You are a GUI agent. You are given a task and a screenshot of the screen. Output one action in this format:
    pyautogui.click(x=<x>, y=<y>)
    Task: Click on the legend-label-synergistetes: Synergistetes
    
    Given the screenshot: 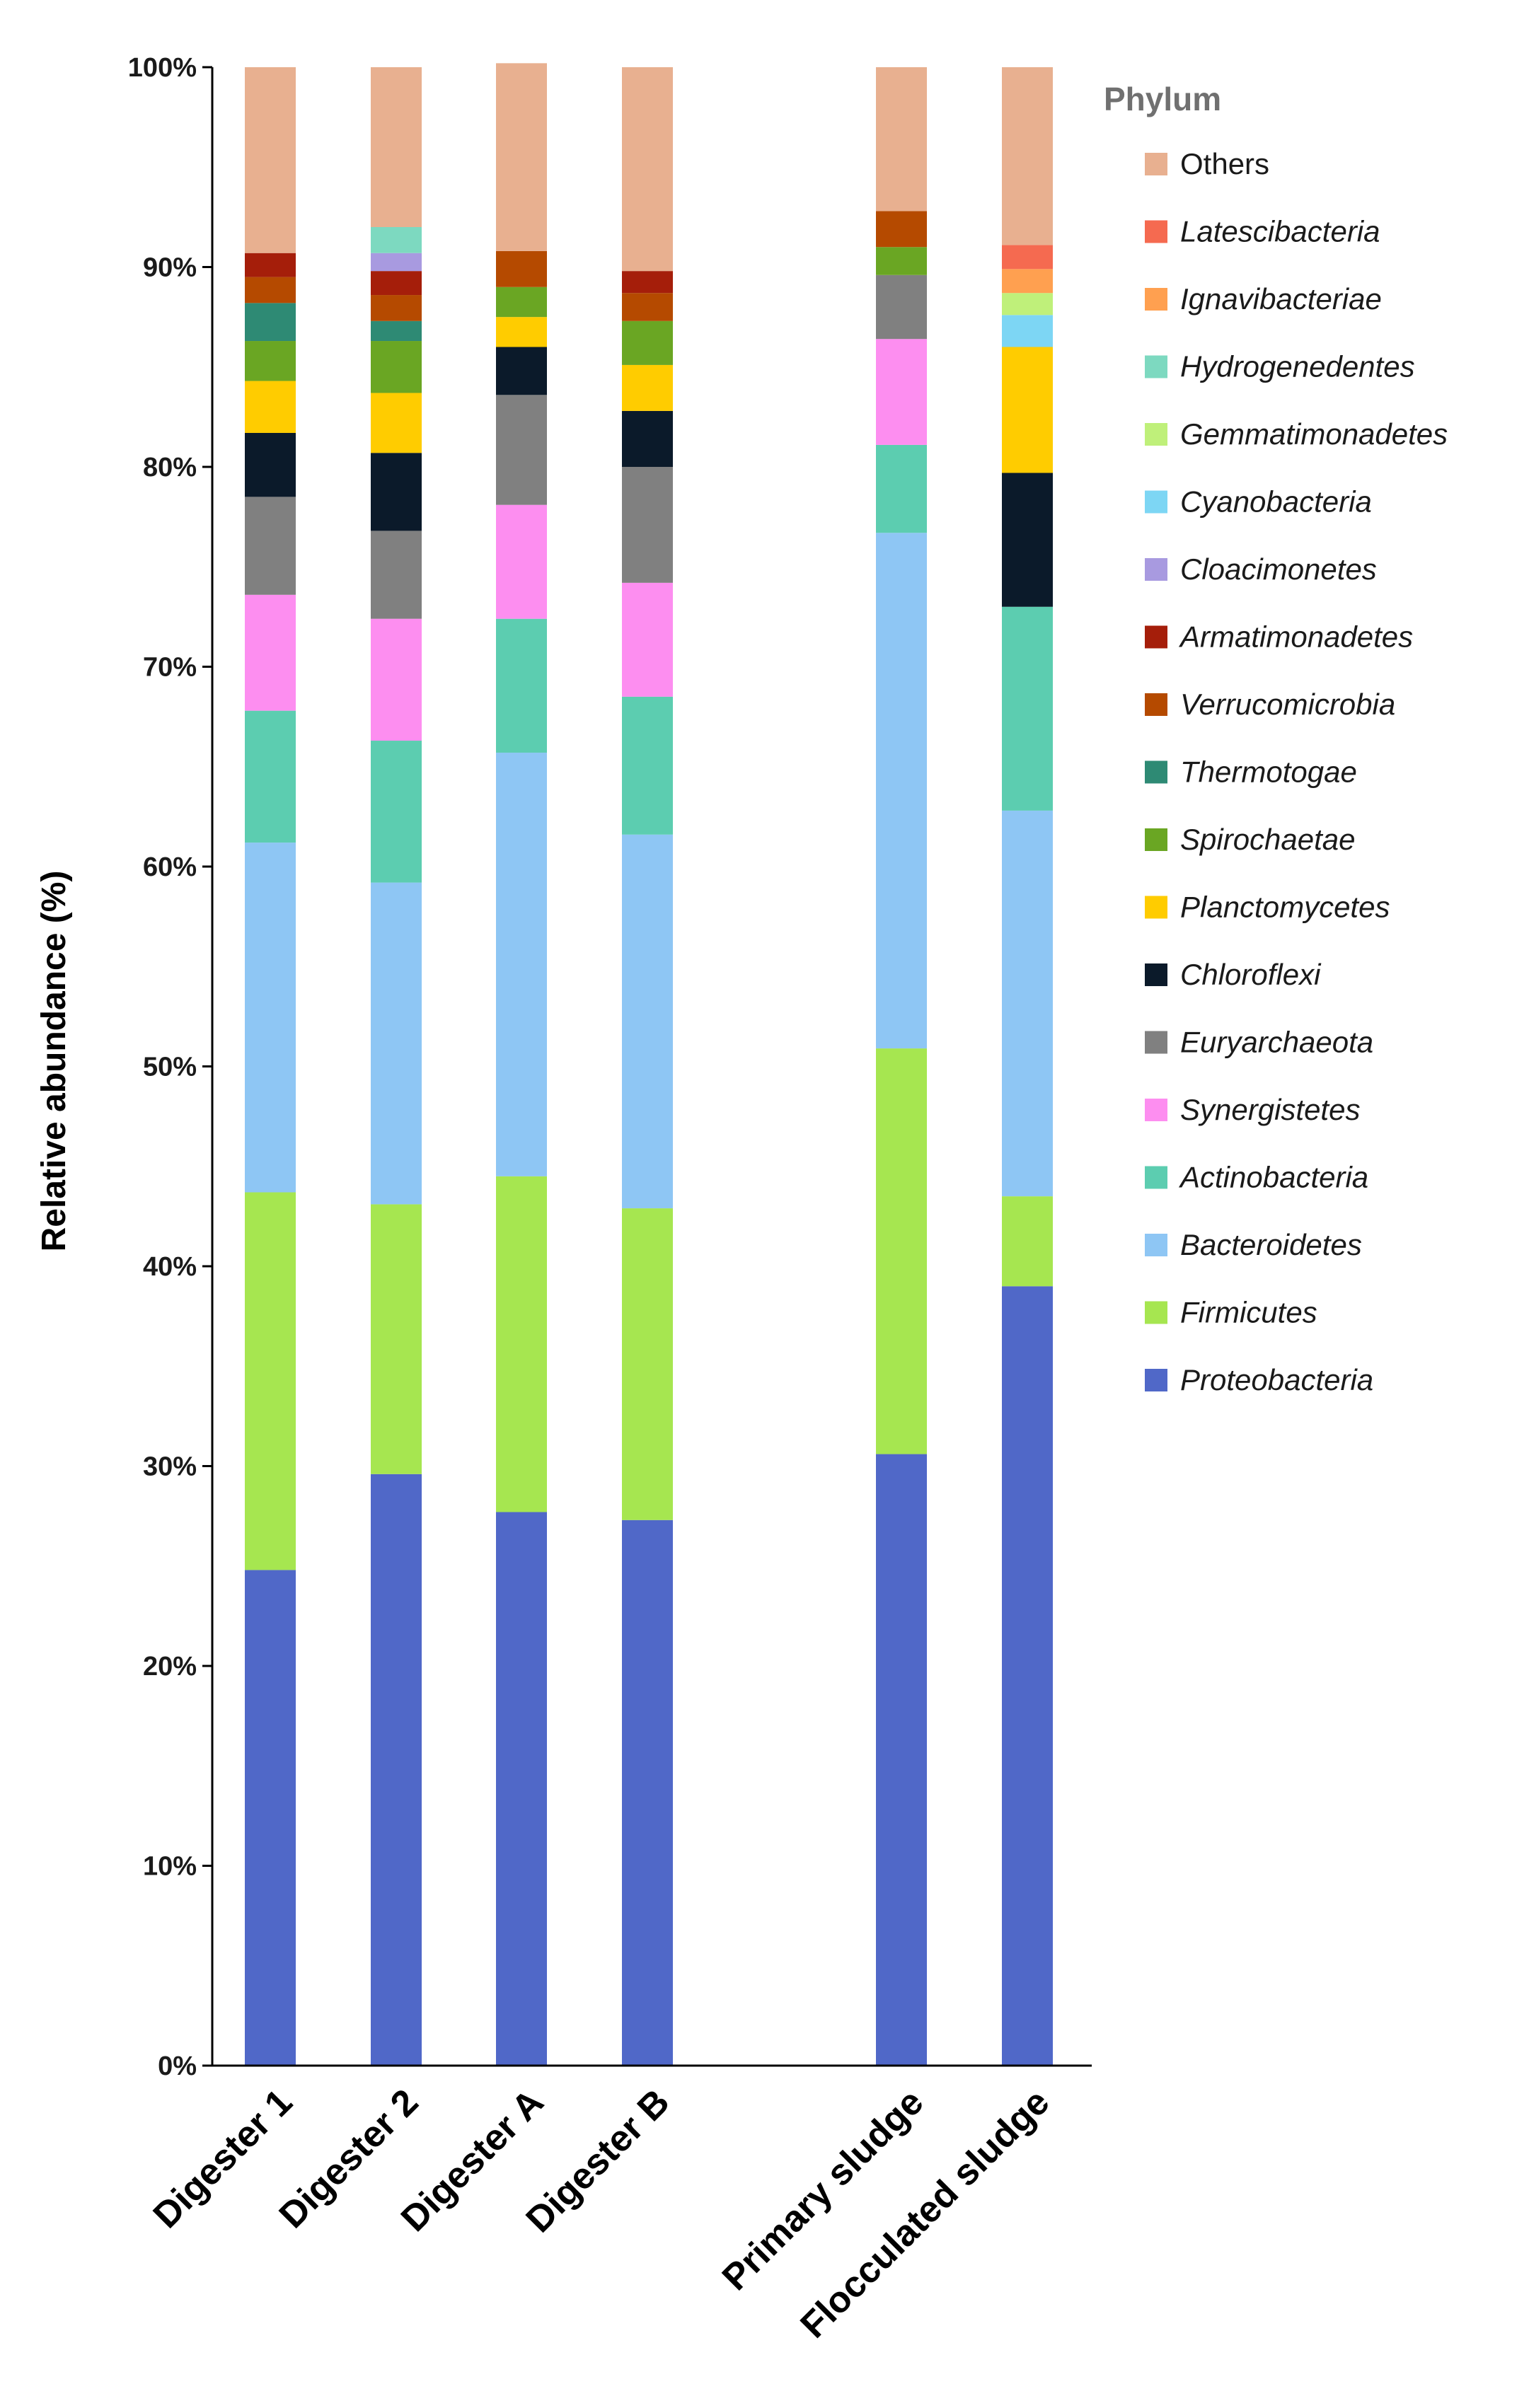 What is the action you would take?
    pyautogui.click(x=1270, y=1109)
    